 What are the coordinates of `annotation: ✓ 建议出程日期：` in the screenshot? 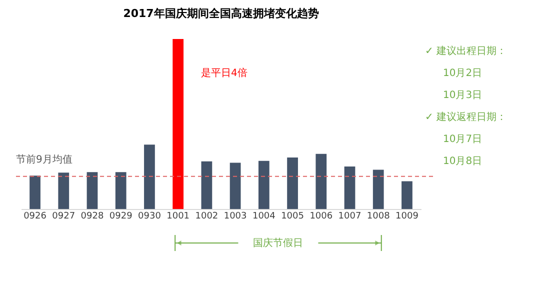 It's located at (466, 51).